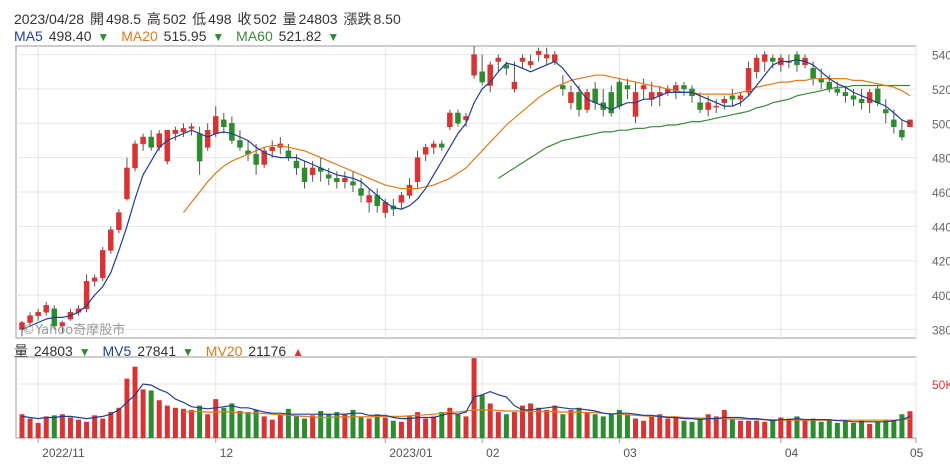  Describe the element at coordinates (153, 19) in the screenshot. I see `high-label: 高` at that location.